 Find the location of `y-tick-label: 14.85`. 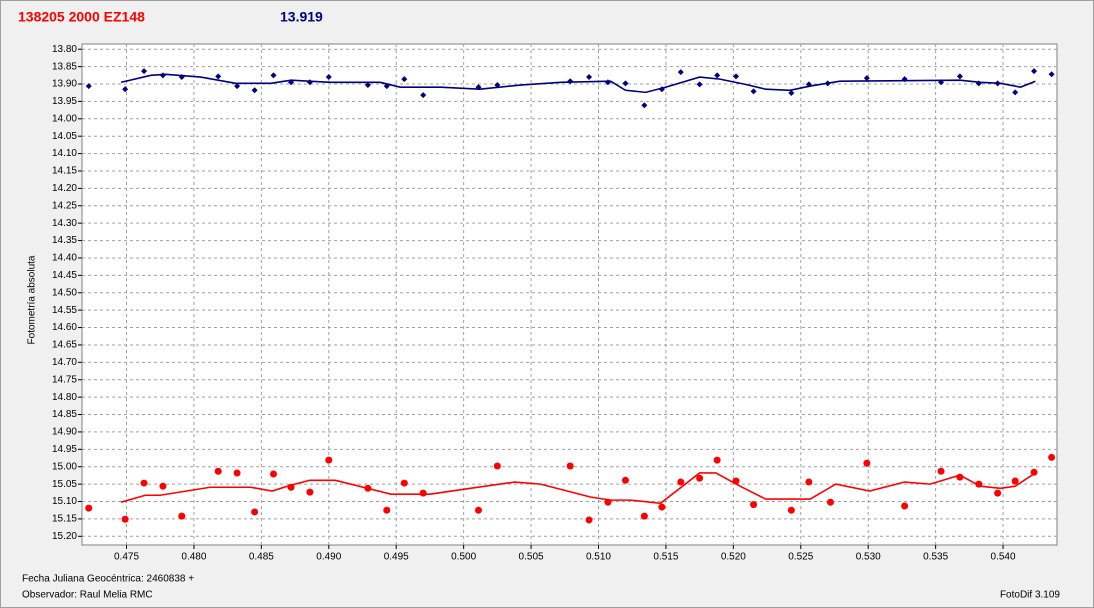

y-tick-label: 14.85 is located at coordinates (64, 414).